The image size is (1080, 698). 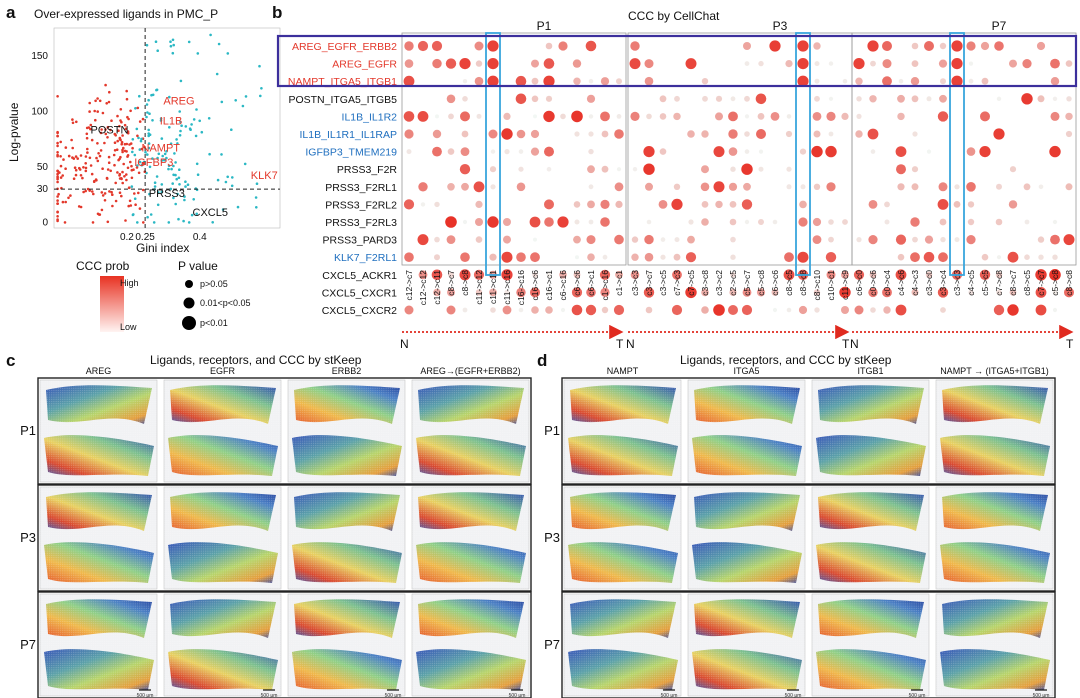 I want to click on axis-start-label: N, so click(x=854, y=344).